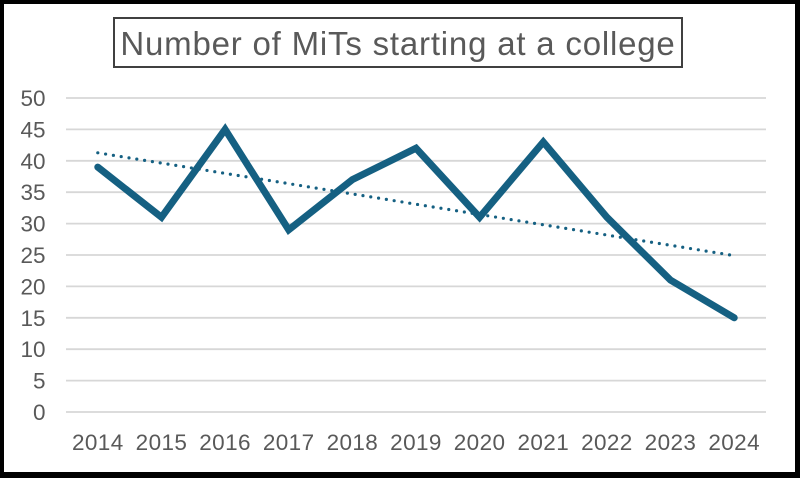 This screenshot has width=800, height=478. What do you see at coordinates (32, 129) in the screenshot?
I see `svg-text: 45` at bounding box center [32, 129].